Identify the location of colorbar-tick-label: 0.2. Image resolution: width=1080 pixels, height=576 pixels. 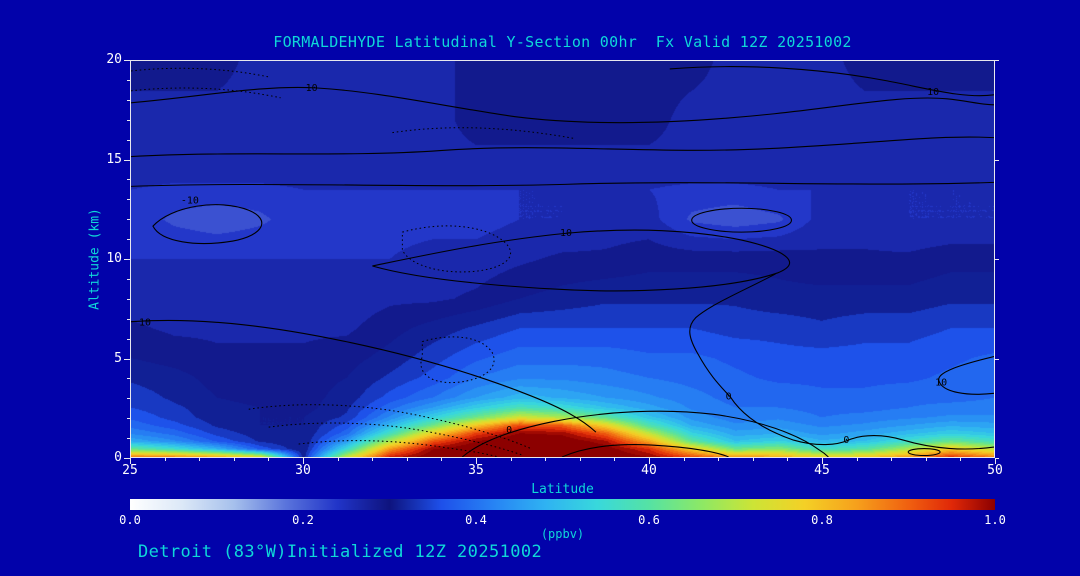
(303, 520).